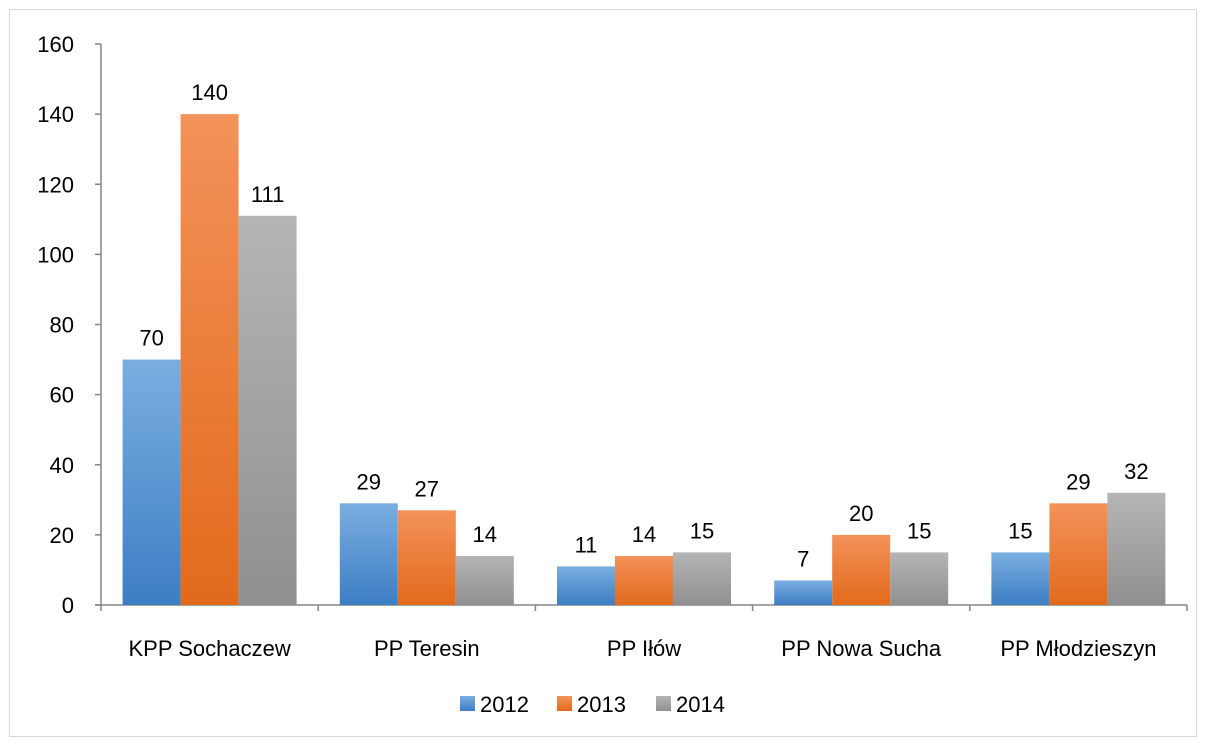 This screenshot has width=1206, height=747. Describe the element at coordinates (861, 513) in the screenshot. I see `data-label: 20` at that location.